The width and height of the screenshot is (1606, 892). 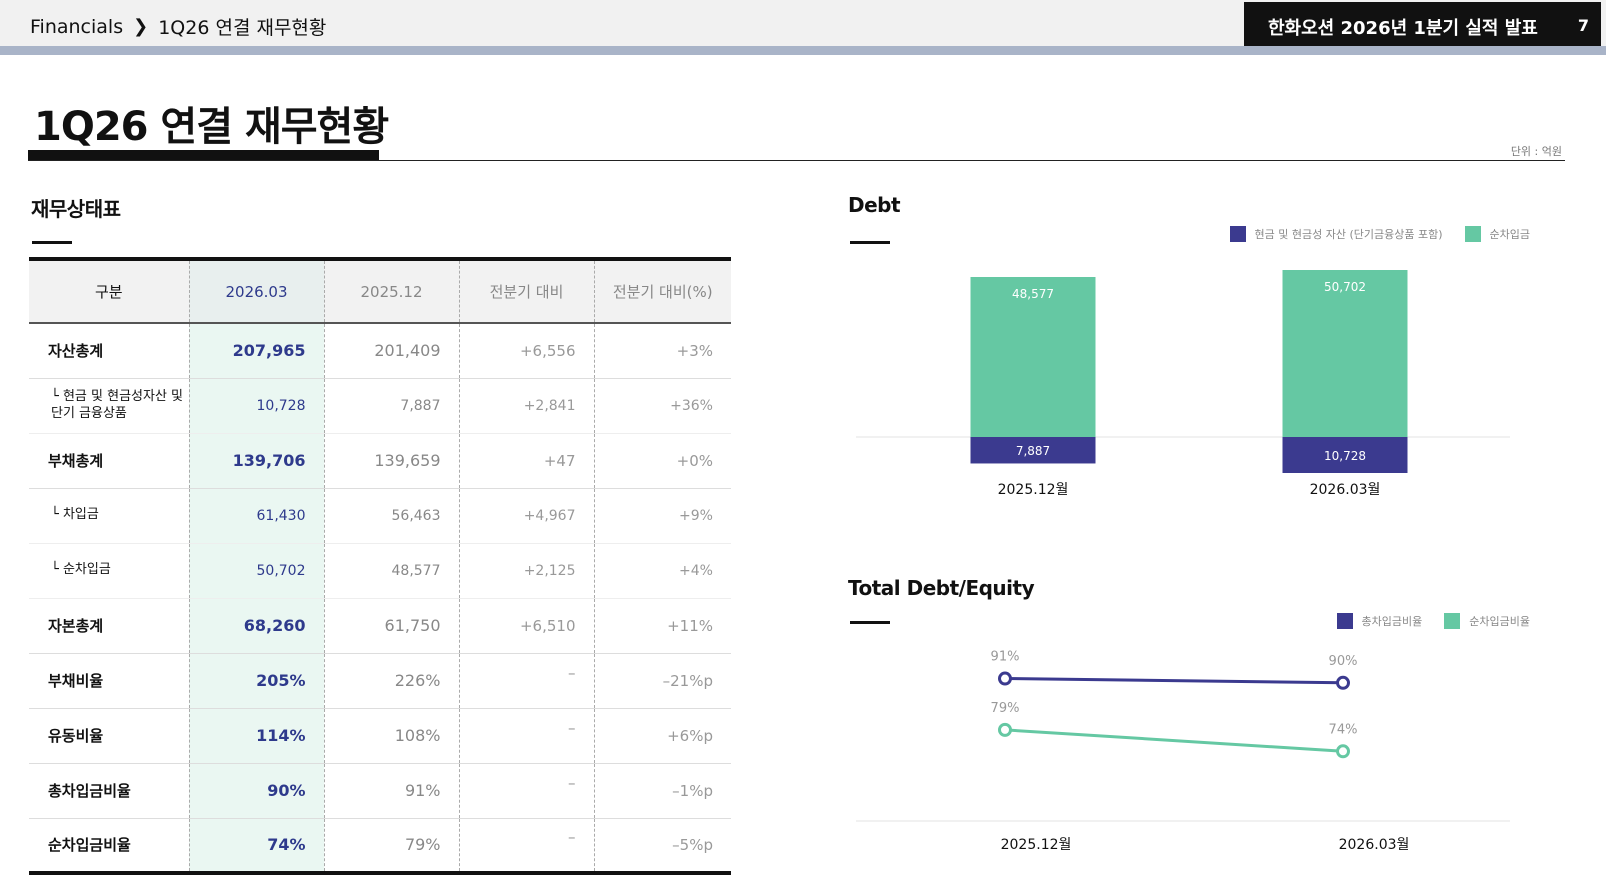 I want to click on cell-change-pct: +4%, so click(x=662, y=570).